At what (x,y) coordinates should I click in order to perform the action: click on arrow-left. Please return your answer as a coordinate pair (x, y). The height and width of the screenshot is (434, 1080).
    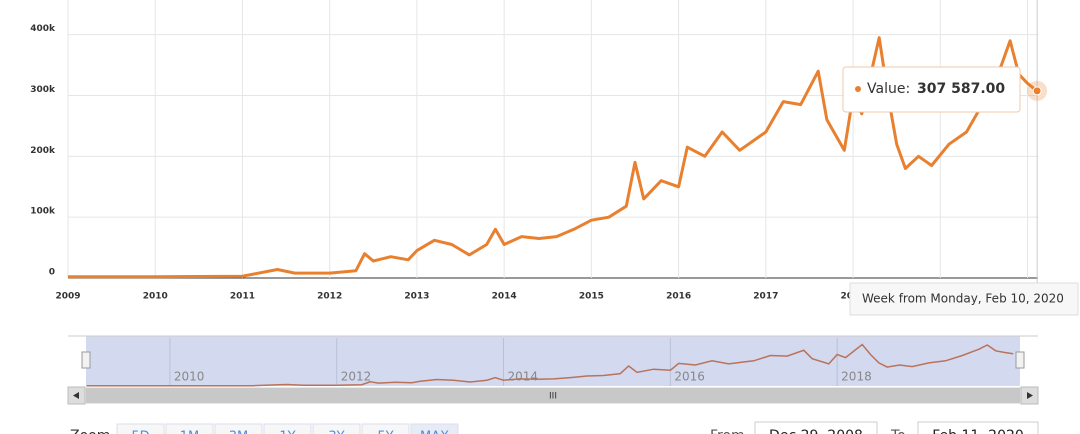
    Looking at the image, I should click on (76, 395).